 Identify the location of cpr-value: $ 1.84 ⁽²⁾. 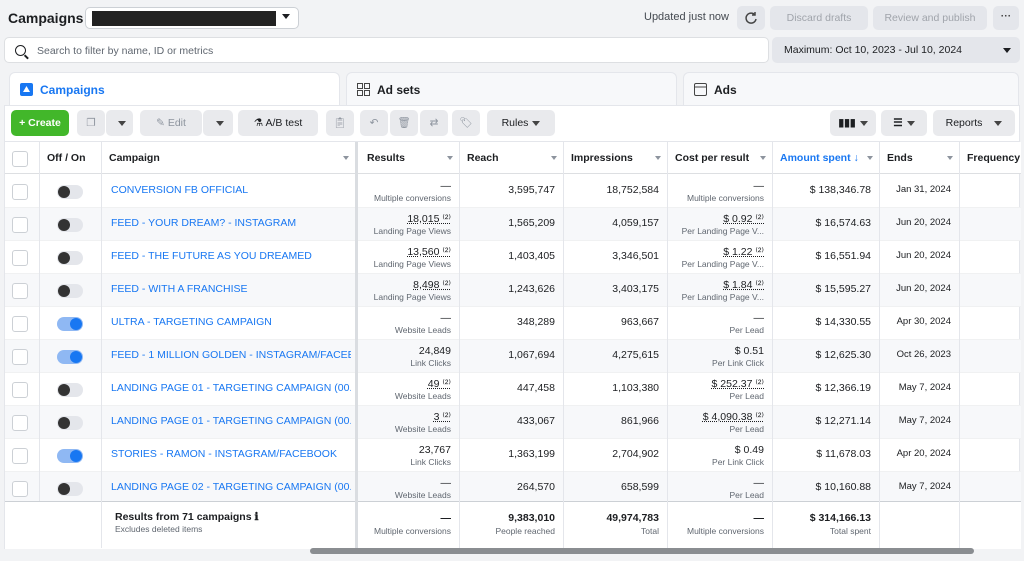
(743, 285).